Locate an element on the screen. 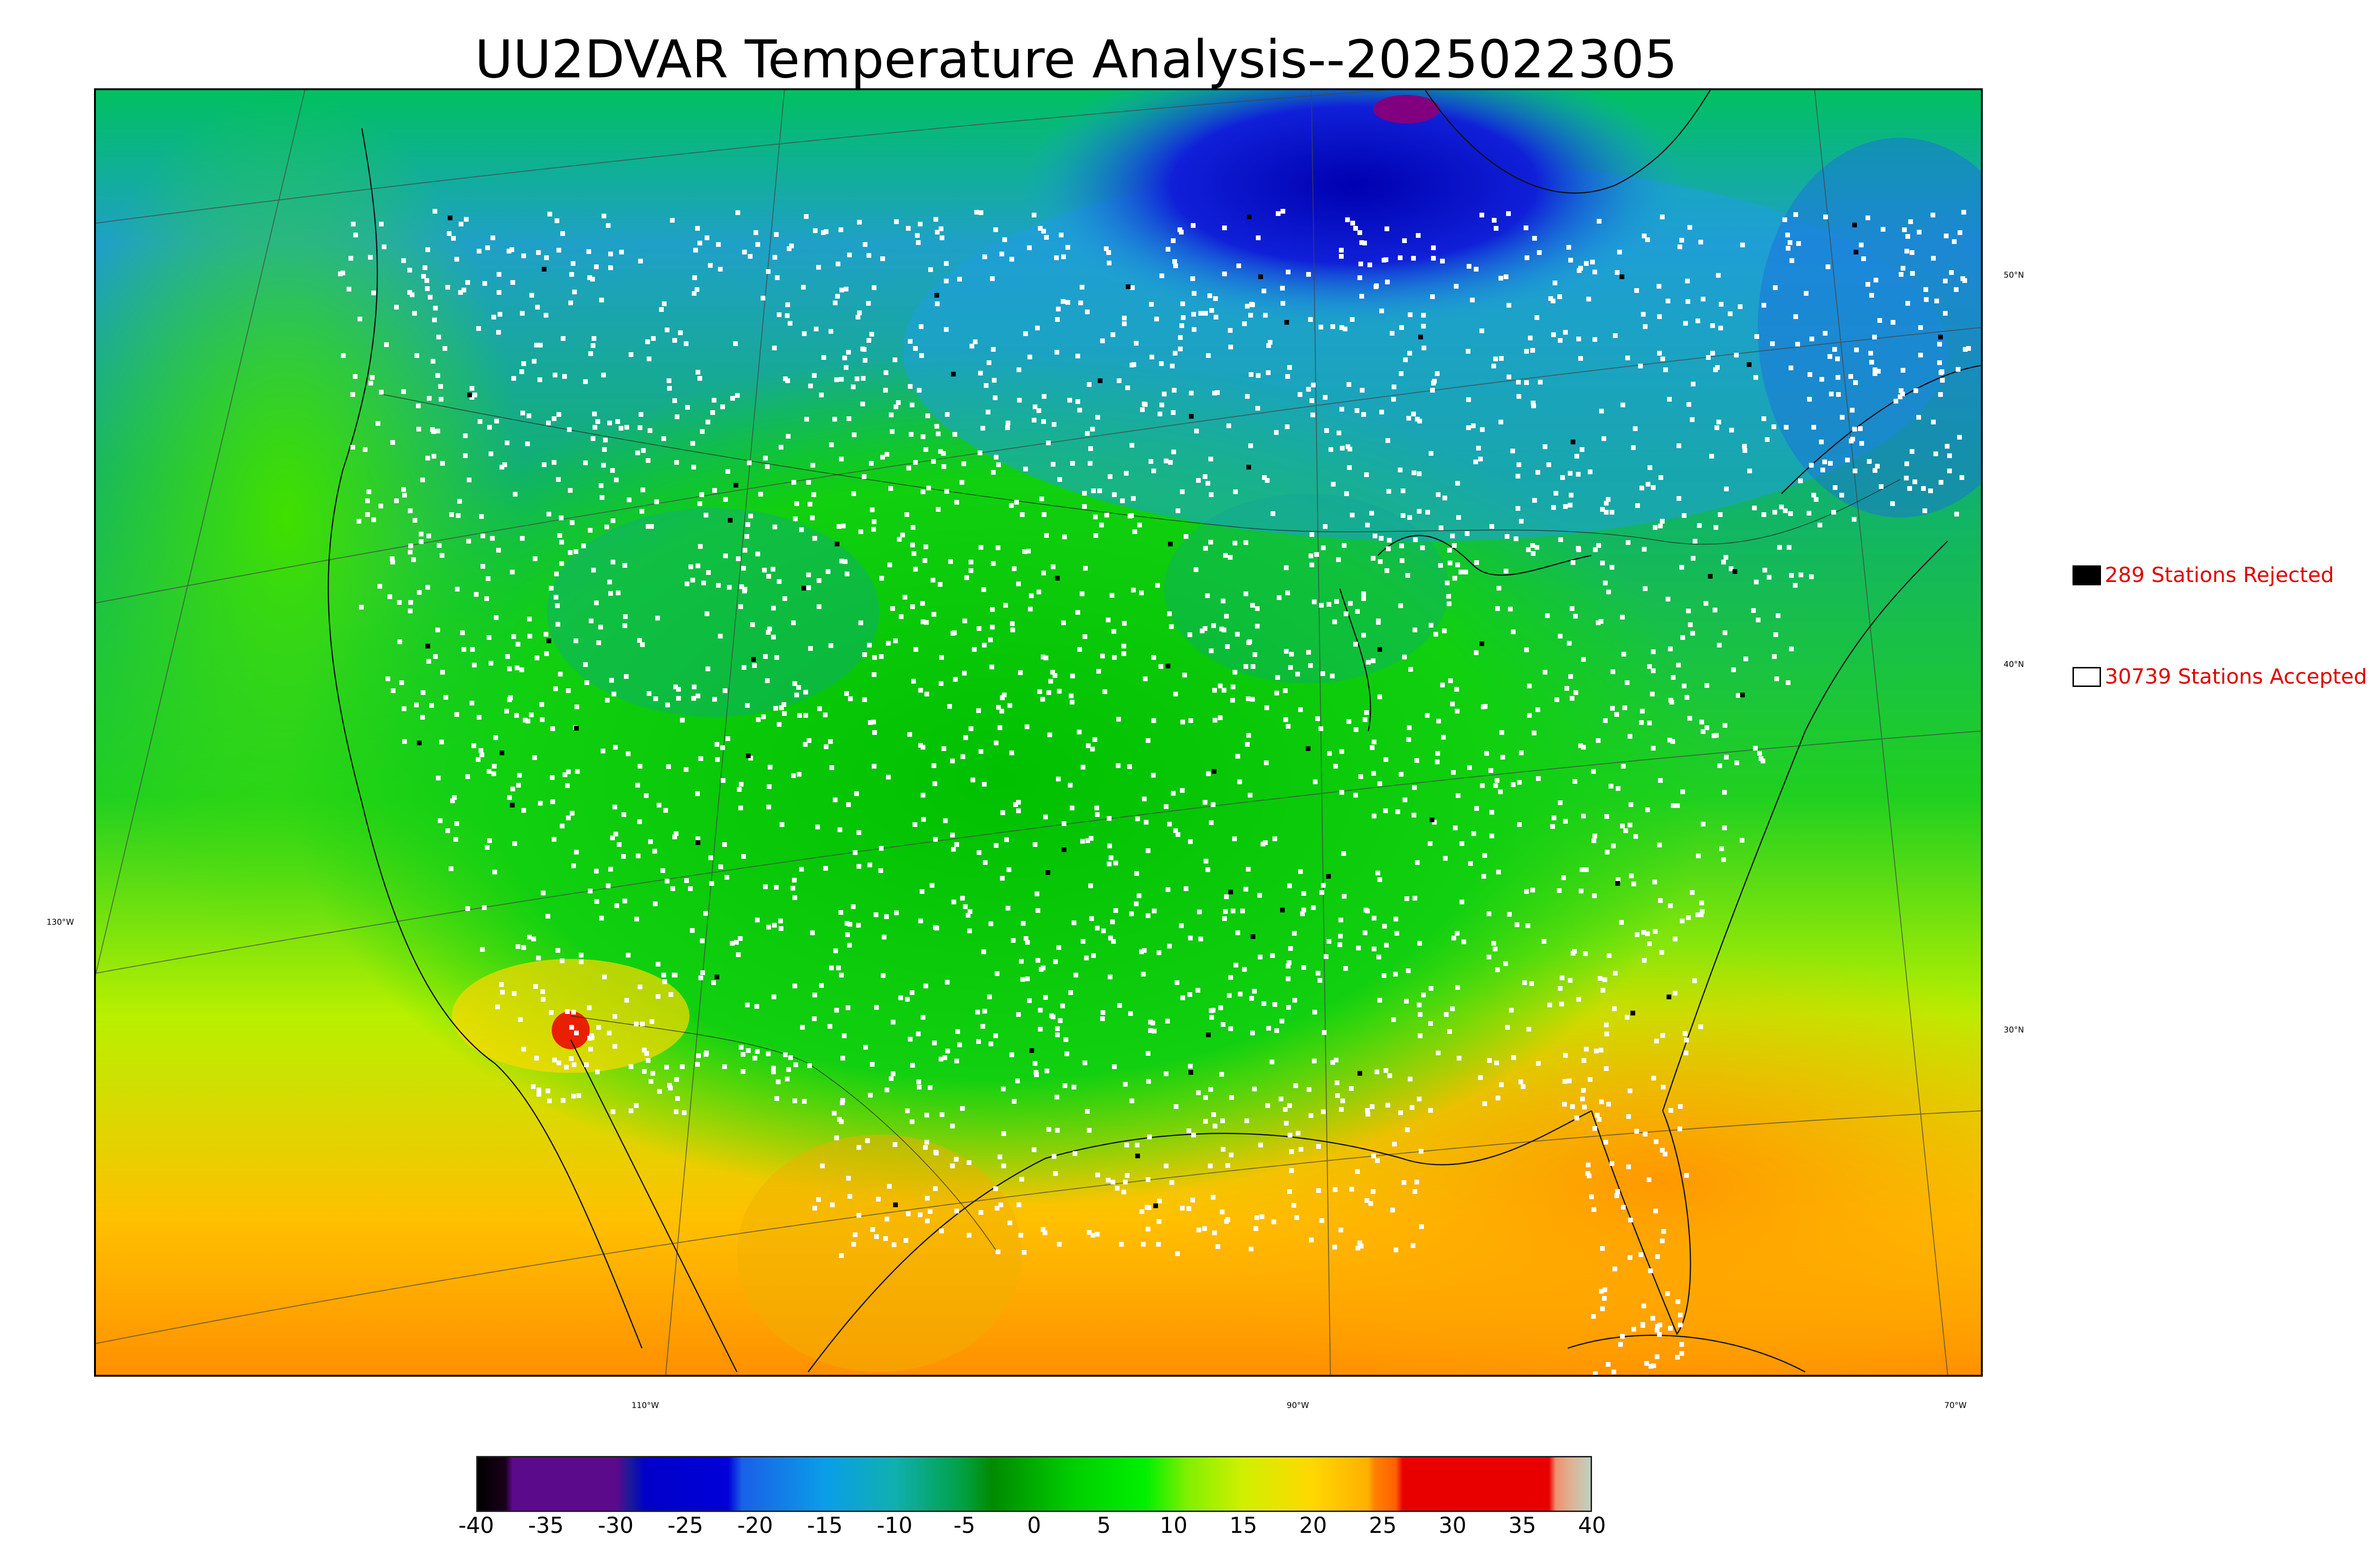  temperature-colorbar is located at coordinates (1034, 1484).